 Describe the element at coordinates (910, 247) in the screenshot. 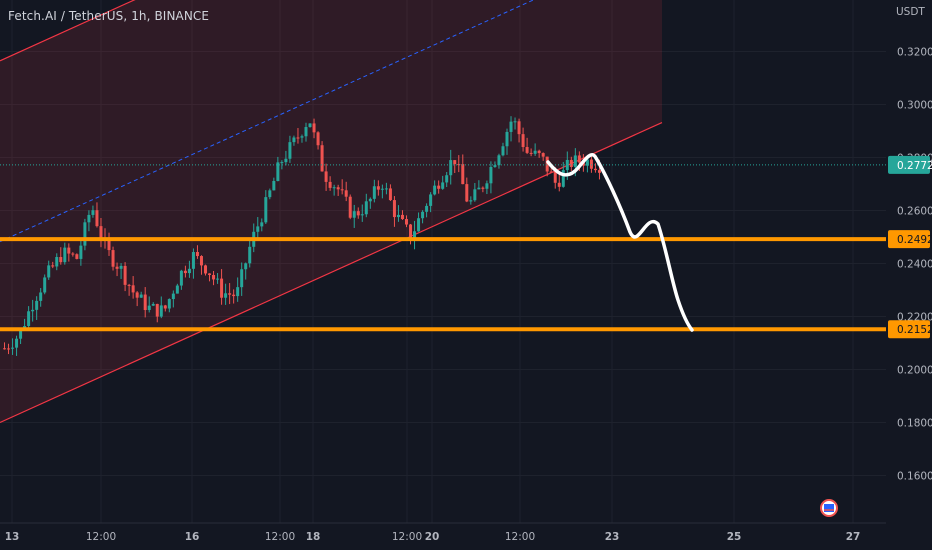

I see `price-badges: 0.2772 0.2492 0.2152` at that location.